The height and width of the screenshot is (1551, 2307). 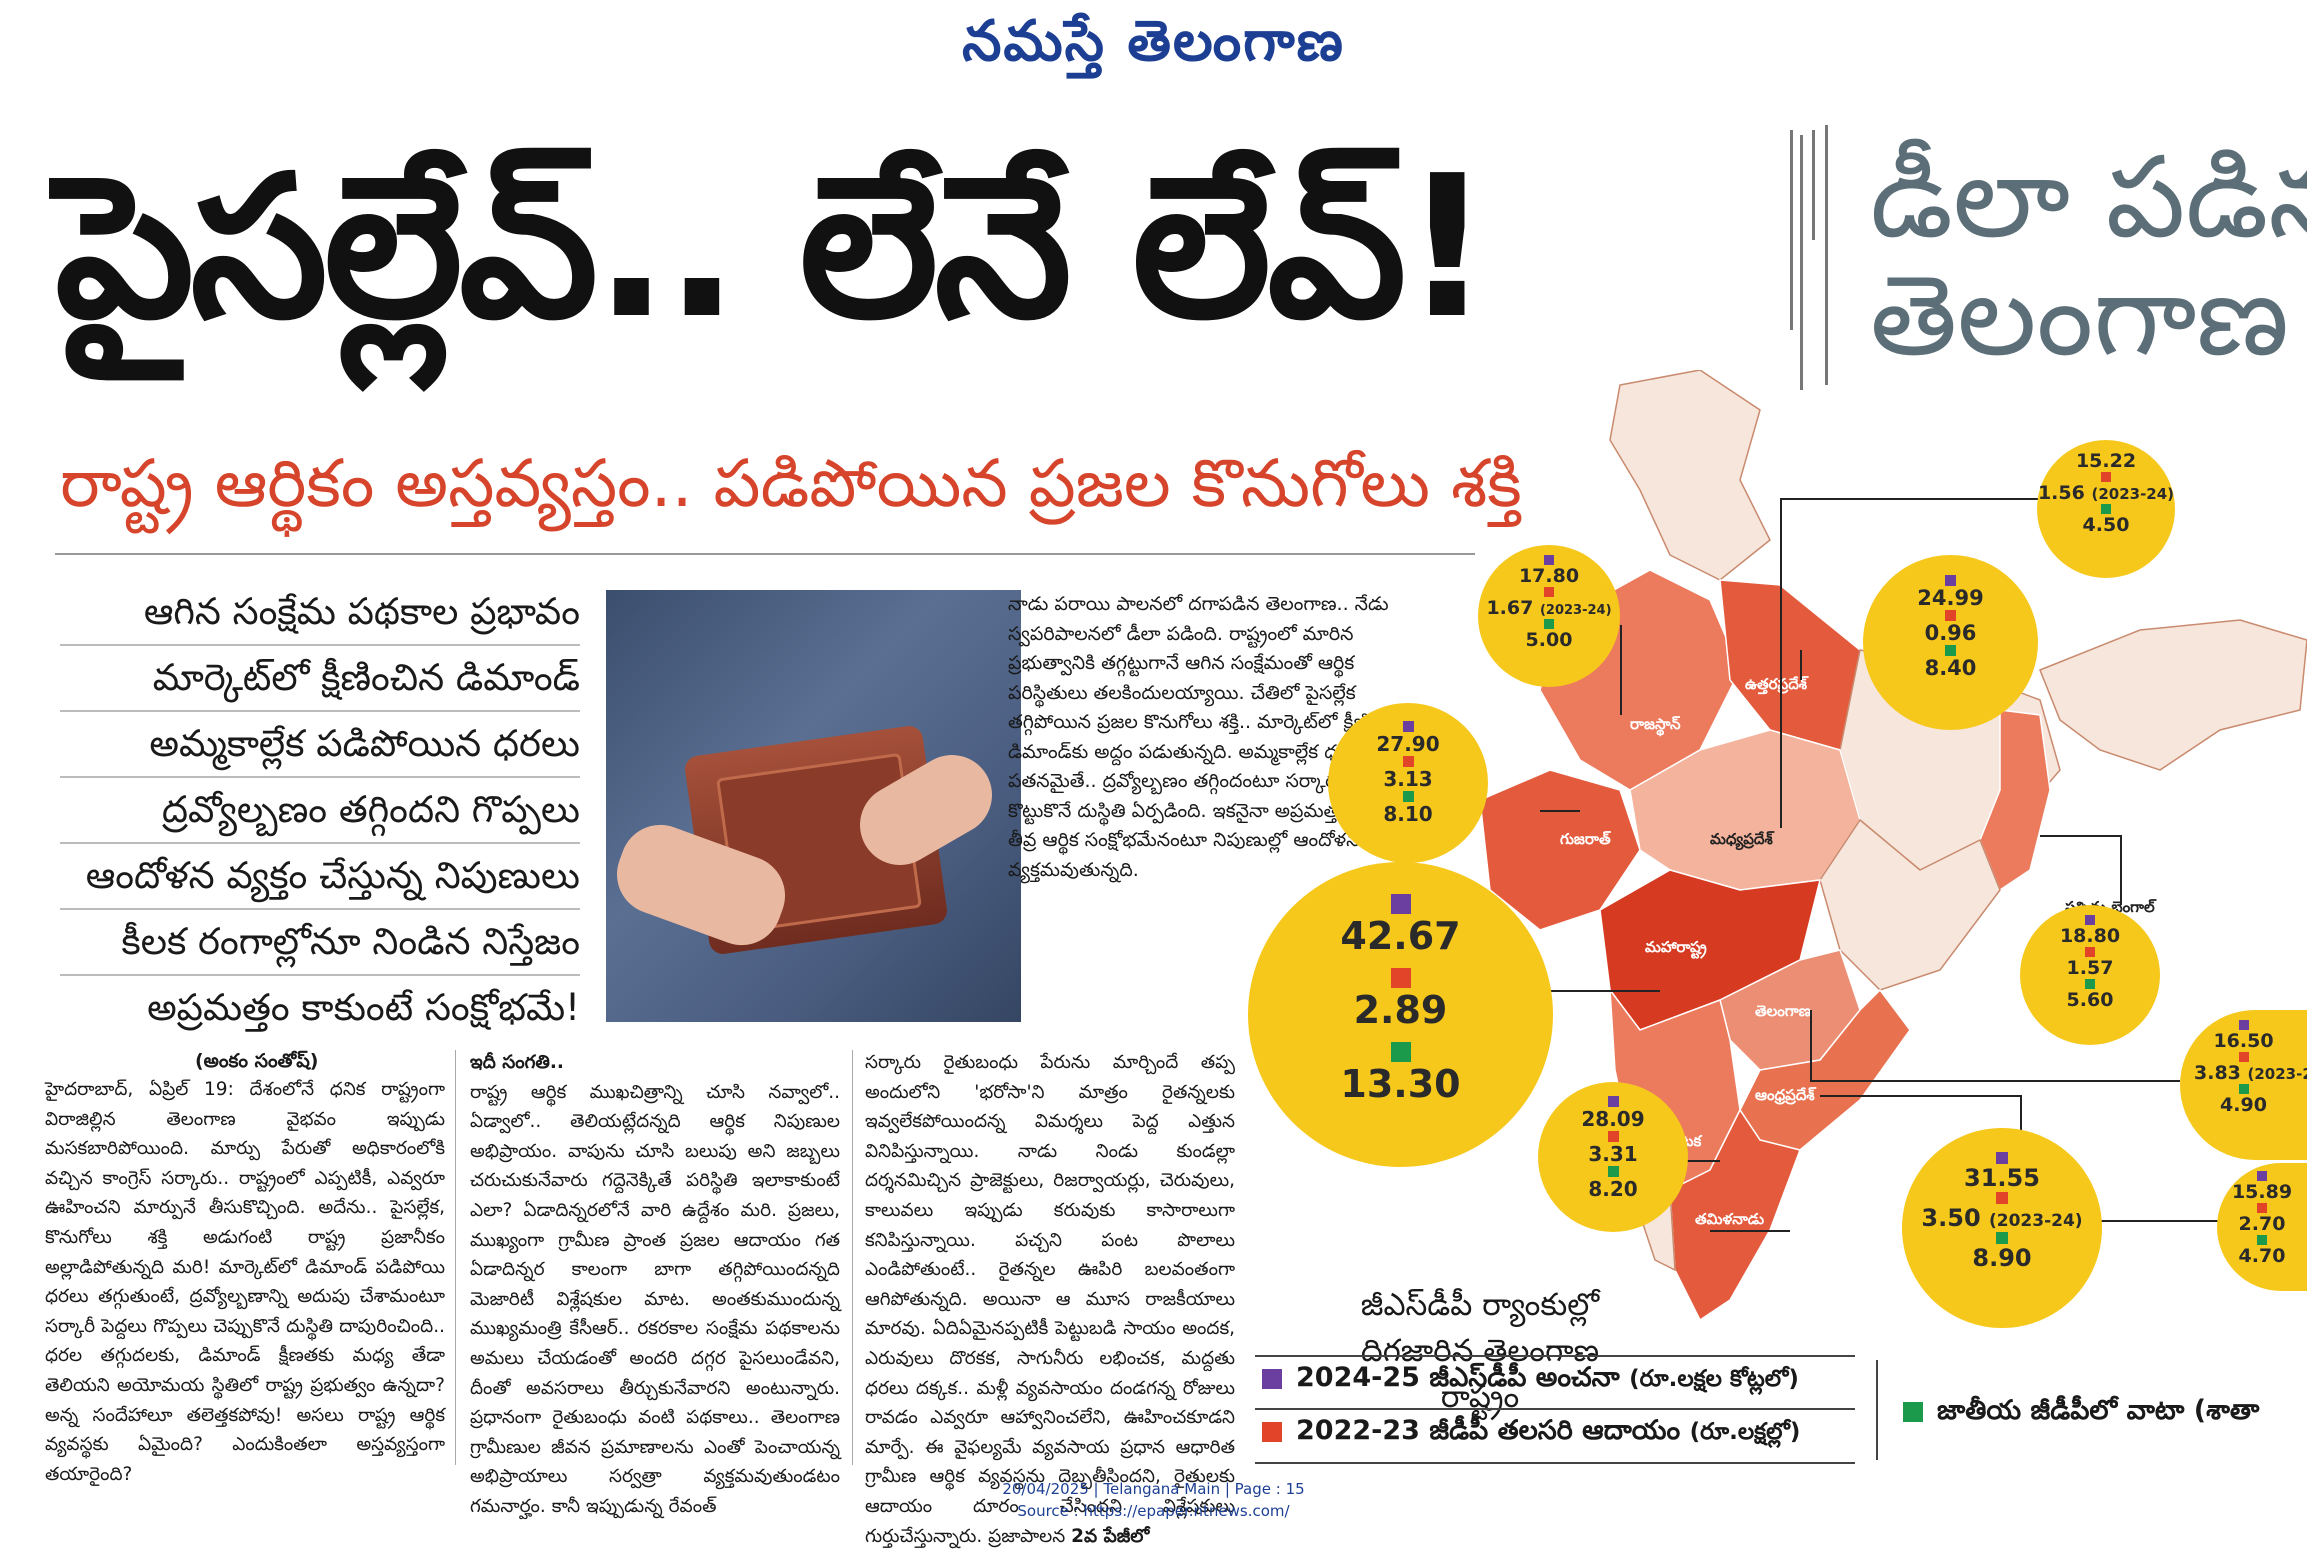 What do you see at coordinates (1785, 1095) in the screenshot?
I see `state-label-ap: ఆంధ్రప్రదేశ్` at bounding box center [1785, 1095].